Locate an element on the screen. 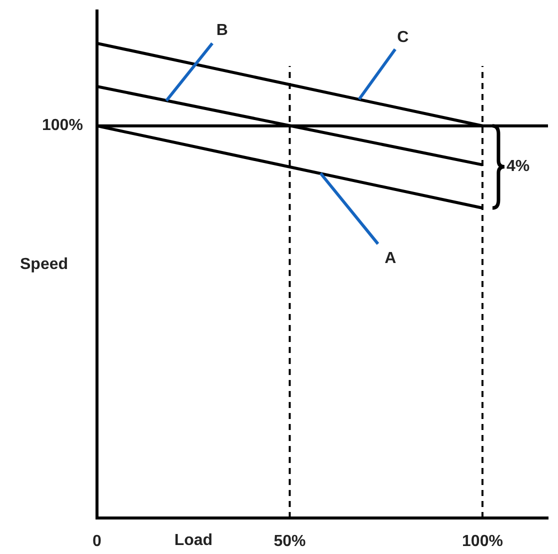 The image size is (558, 554). x-tick-label: 0 is located at coordinates (97, 541).